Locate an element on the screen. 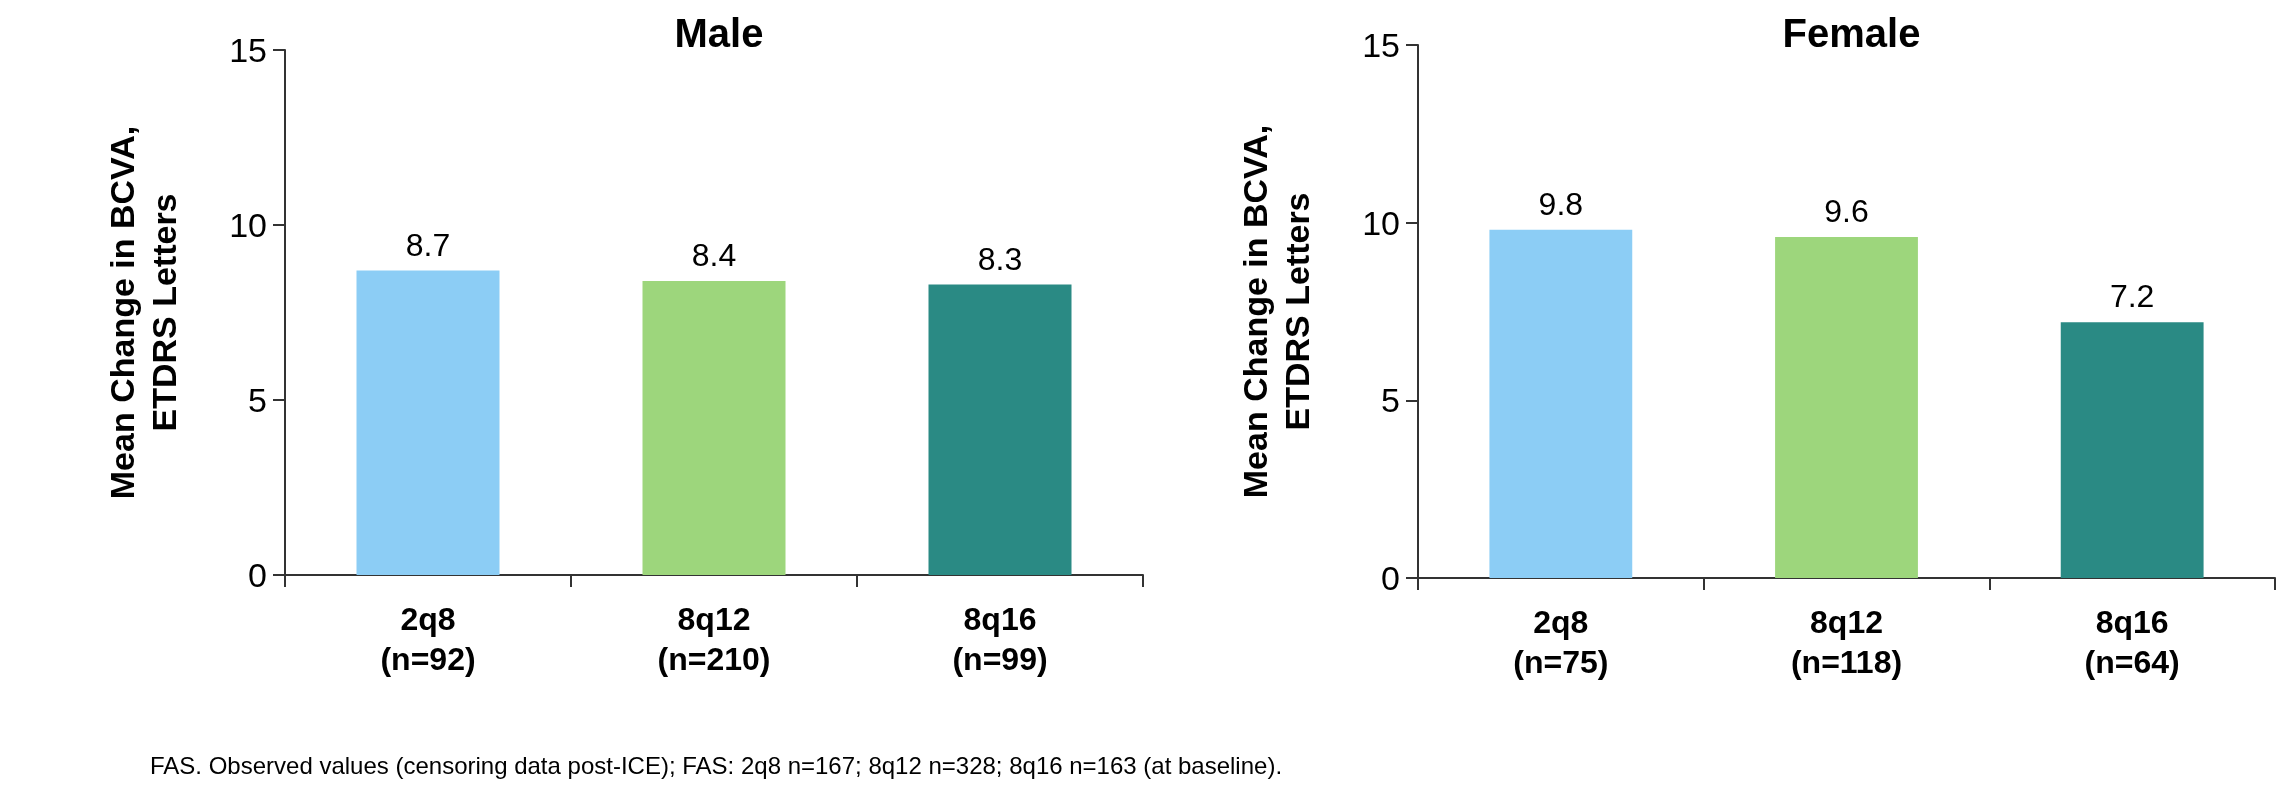 The image size is (2283, 790). x-tick-label: 8q12 (n=118) is located at coordinates (1846, 642).